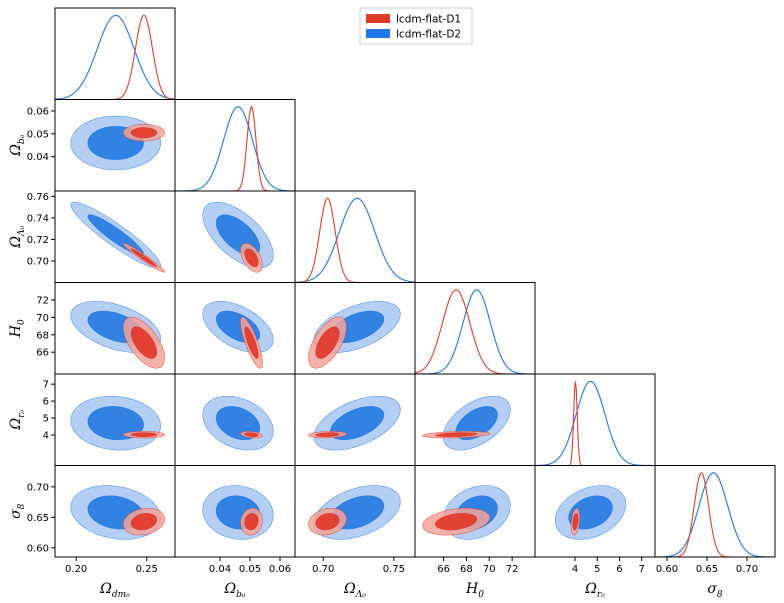 The image size is (784, 603). Describe the element at coordinates (76, 569) in the screenshot. I see `x-tick-label: 0.20` at that location.